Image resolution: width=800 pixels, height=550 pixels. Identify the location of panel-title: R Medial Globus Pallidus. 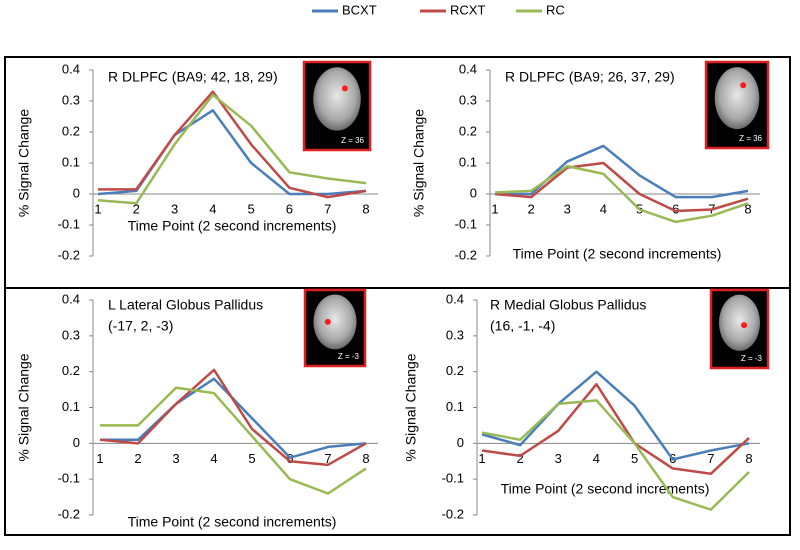
(568, 305).